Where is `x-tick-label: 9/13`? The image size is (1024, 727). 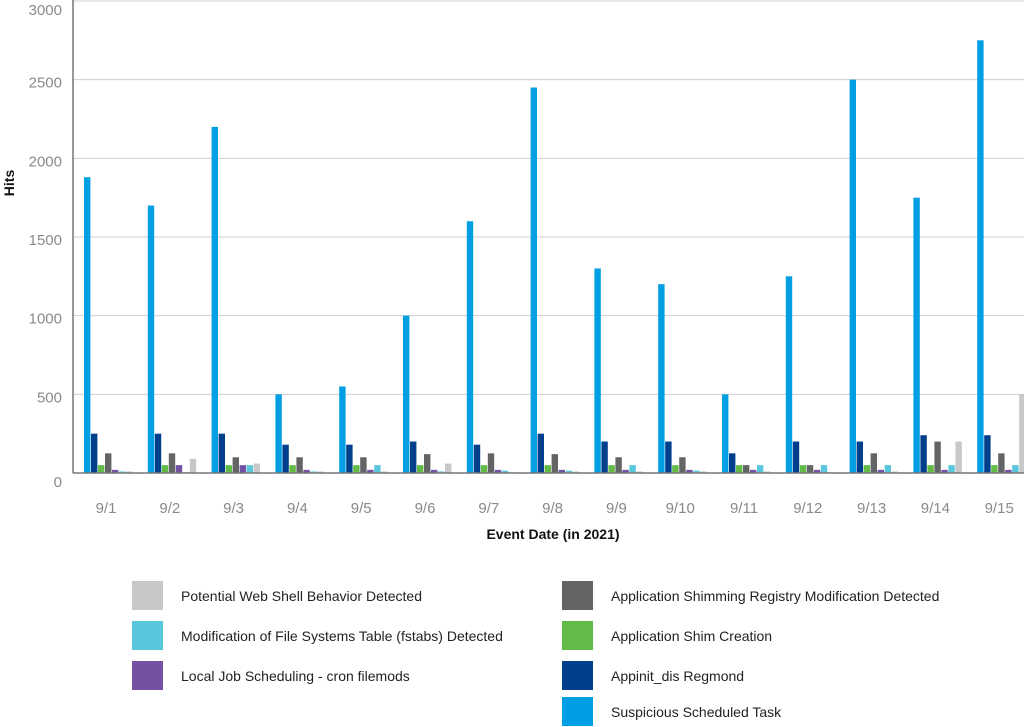 x-tick-label: 9/13 is located at coordinates (871, 508).